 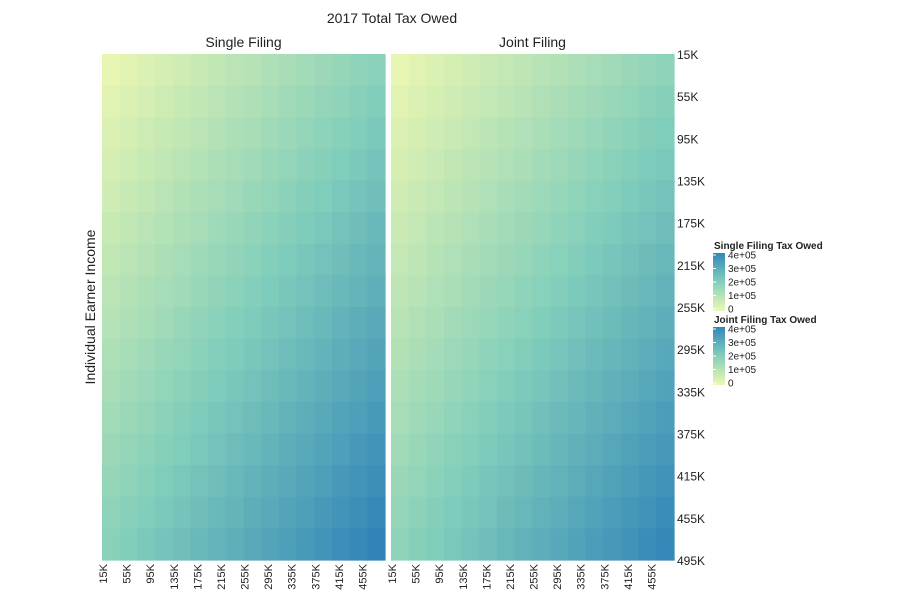 What do you see at coordinates (691, 224) in the screenshot?
I see `y-tick-label: 175K` at bounding box center [691, 224].